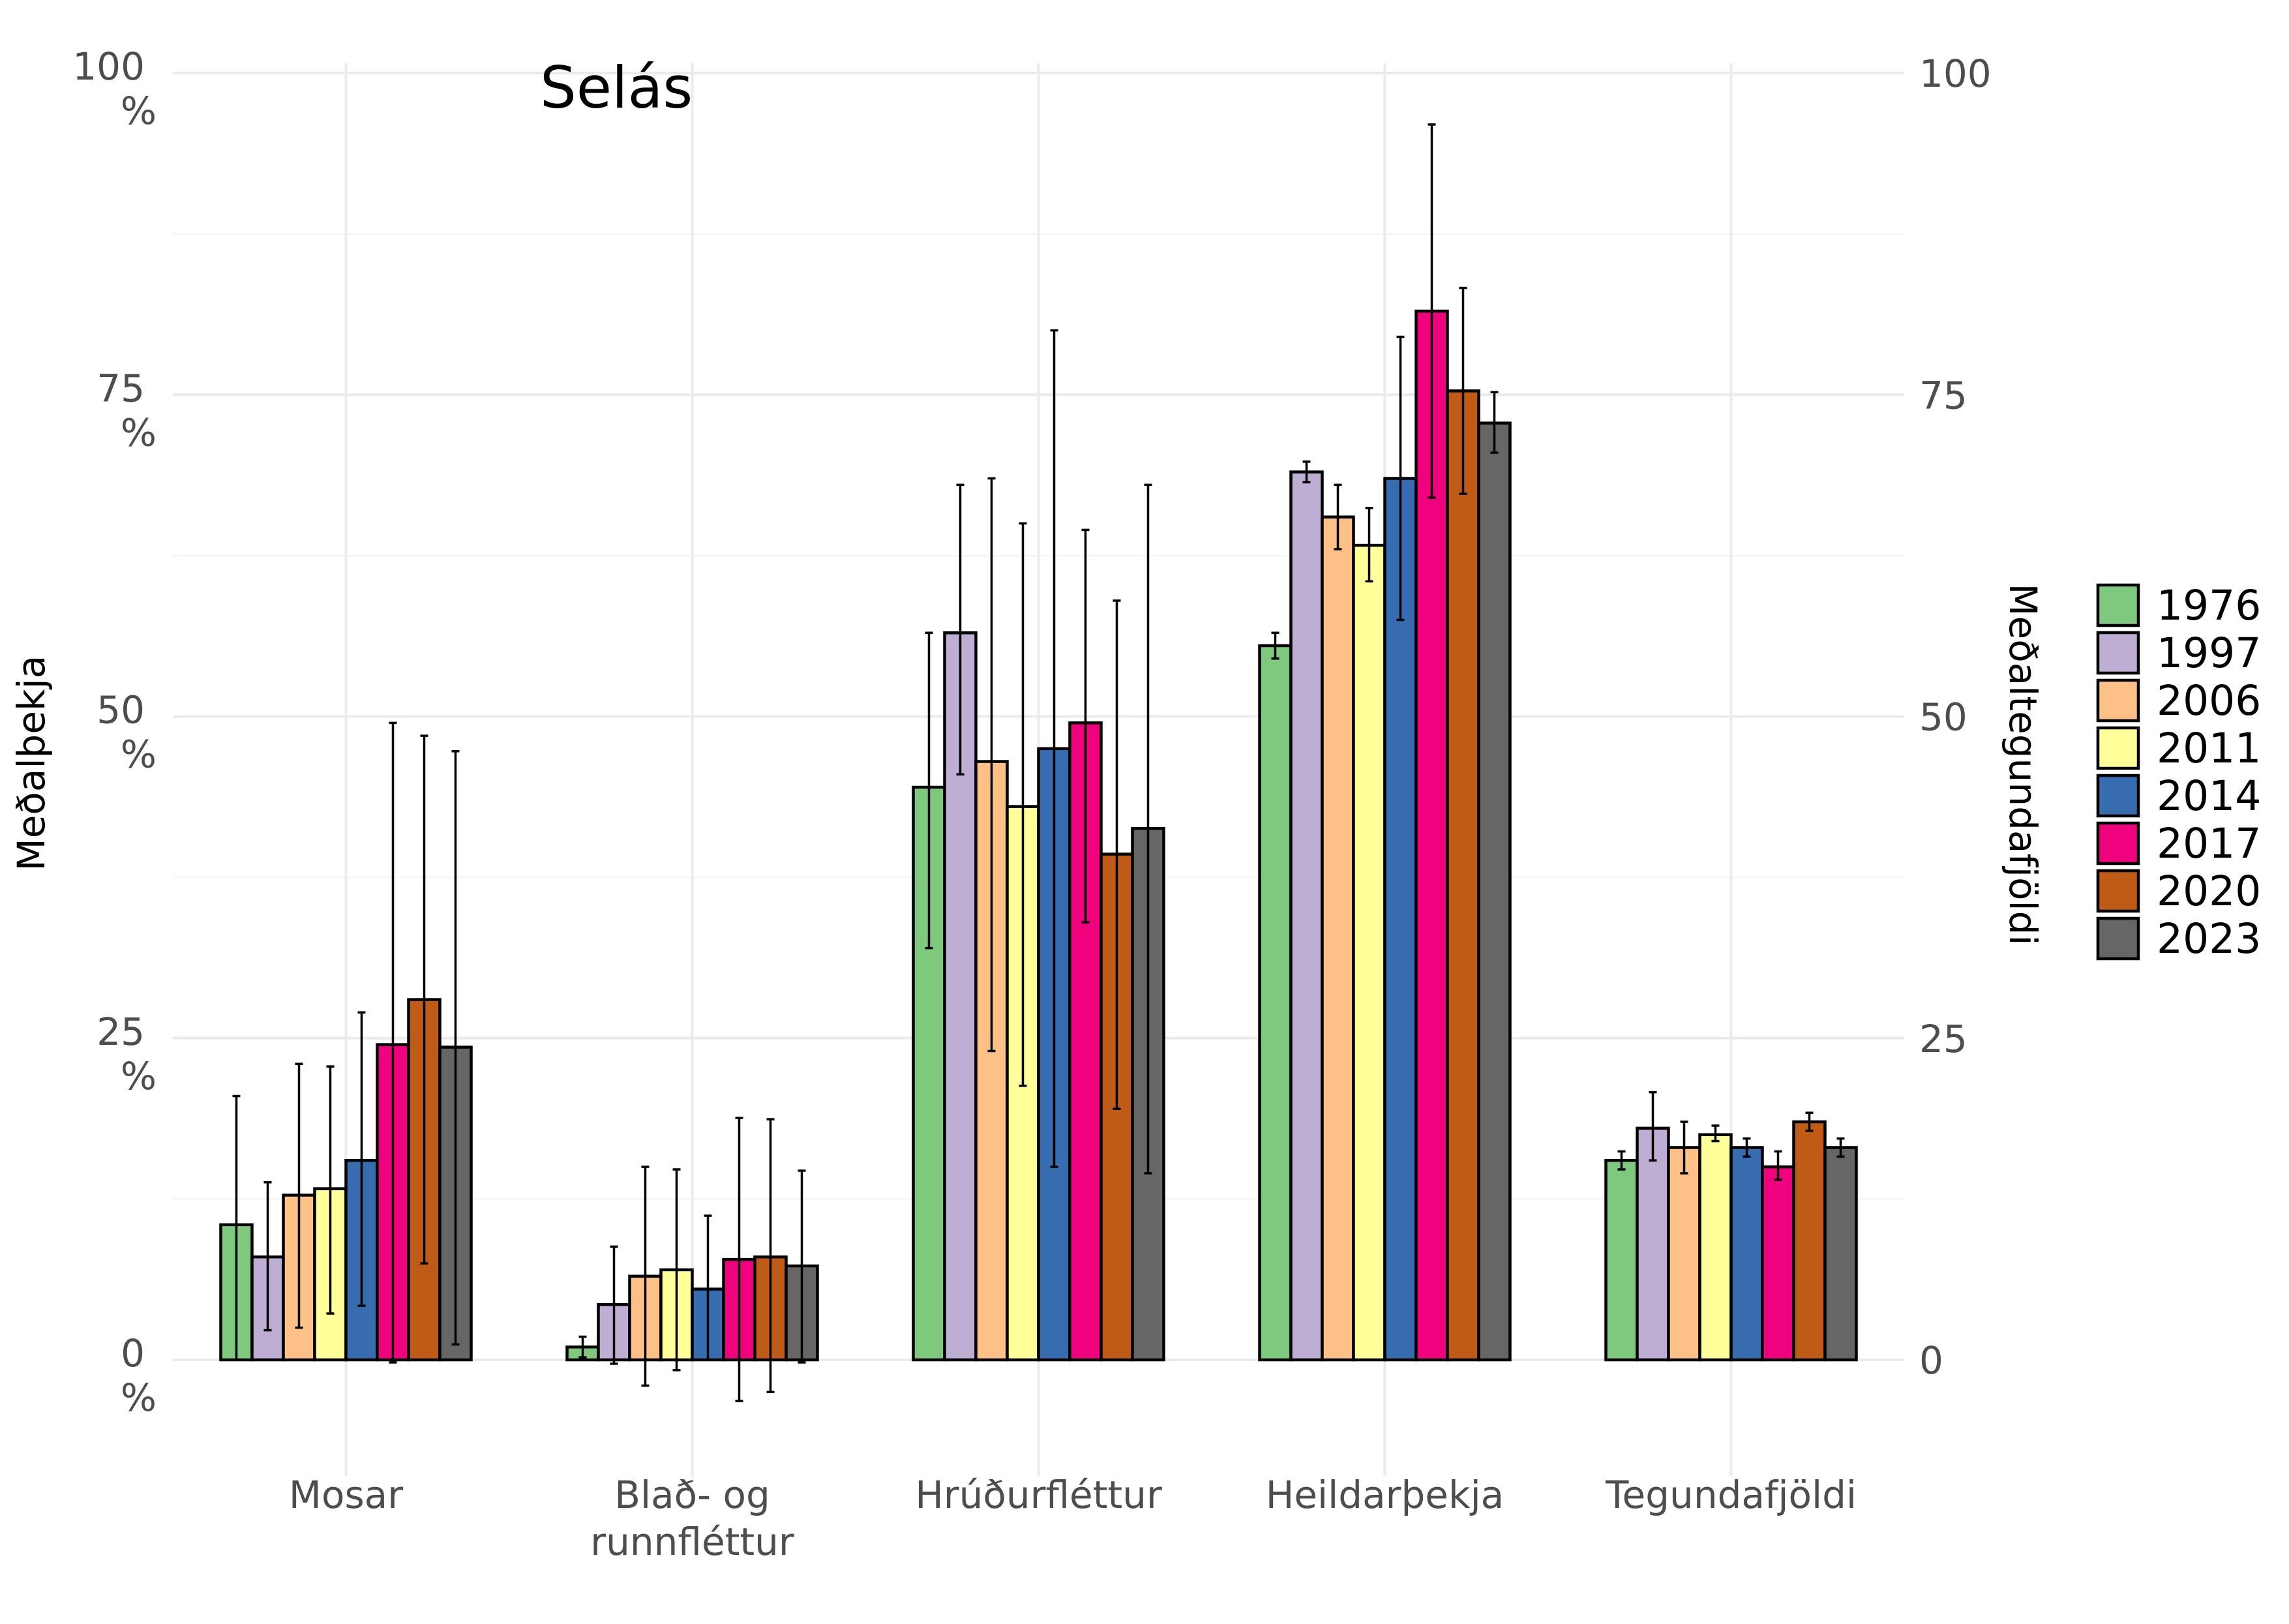 The width and height of the screenshot is (2289, 1624). Describe the element at coordinates (1778, 1263) in the screenshot. I see `bar-2017` at that location.